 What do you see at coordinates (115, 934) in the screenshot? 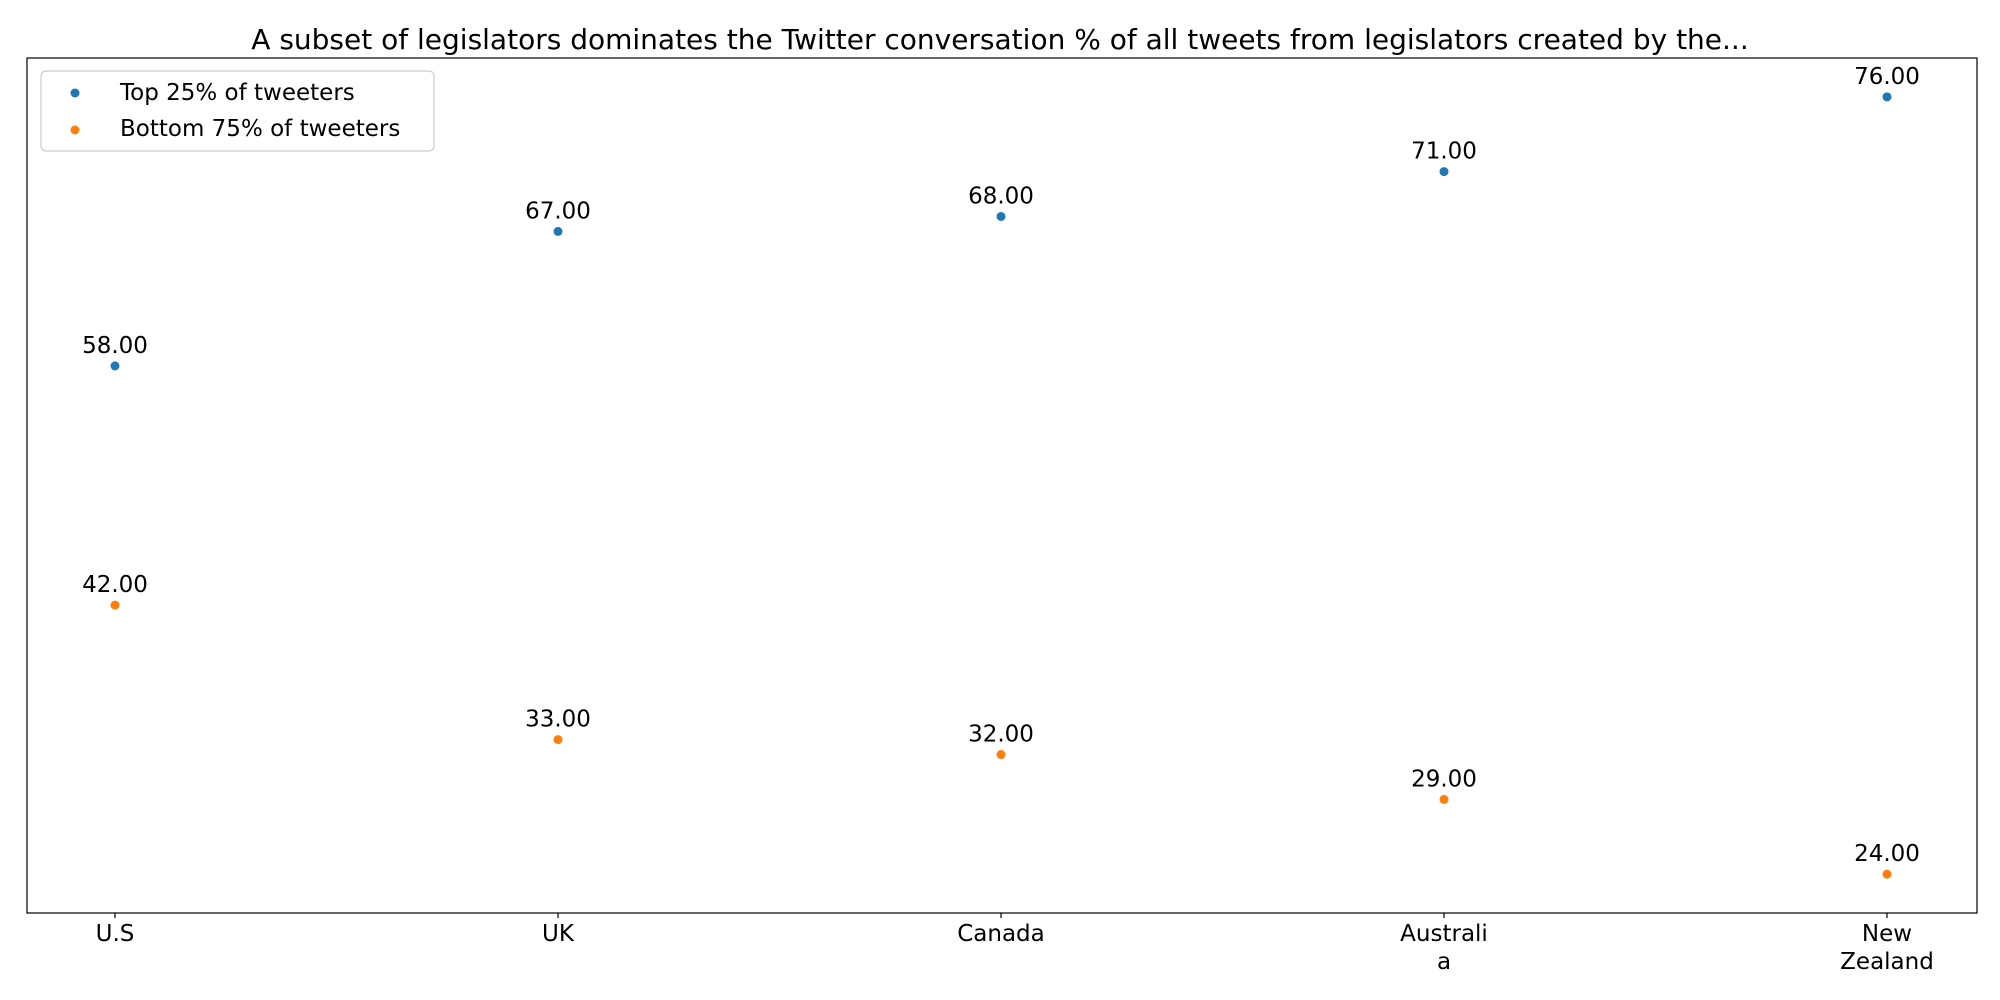
I see `x-tick-label: U.S` at bounding box center [115, 934].